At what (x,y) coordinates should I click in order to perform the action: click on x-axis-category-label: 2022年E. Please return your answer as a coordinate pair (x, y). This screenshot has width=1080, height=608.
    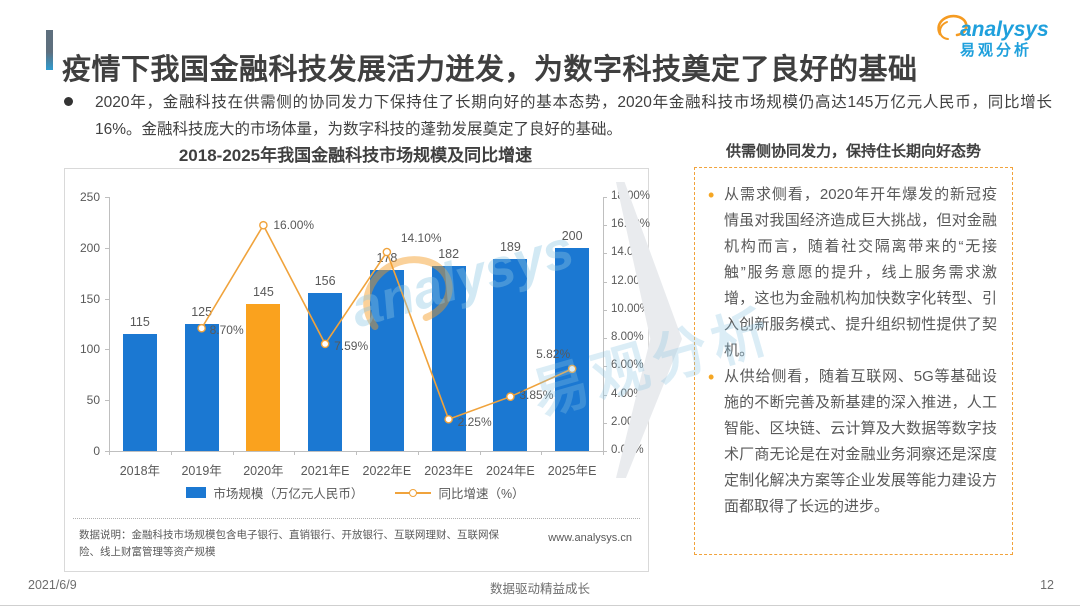
    Looking at the image, I should click on (387, 471).